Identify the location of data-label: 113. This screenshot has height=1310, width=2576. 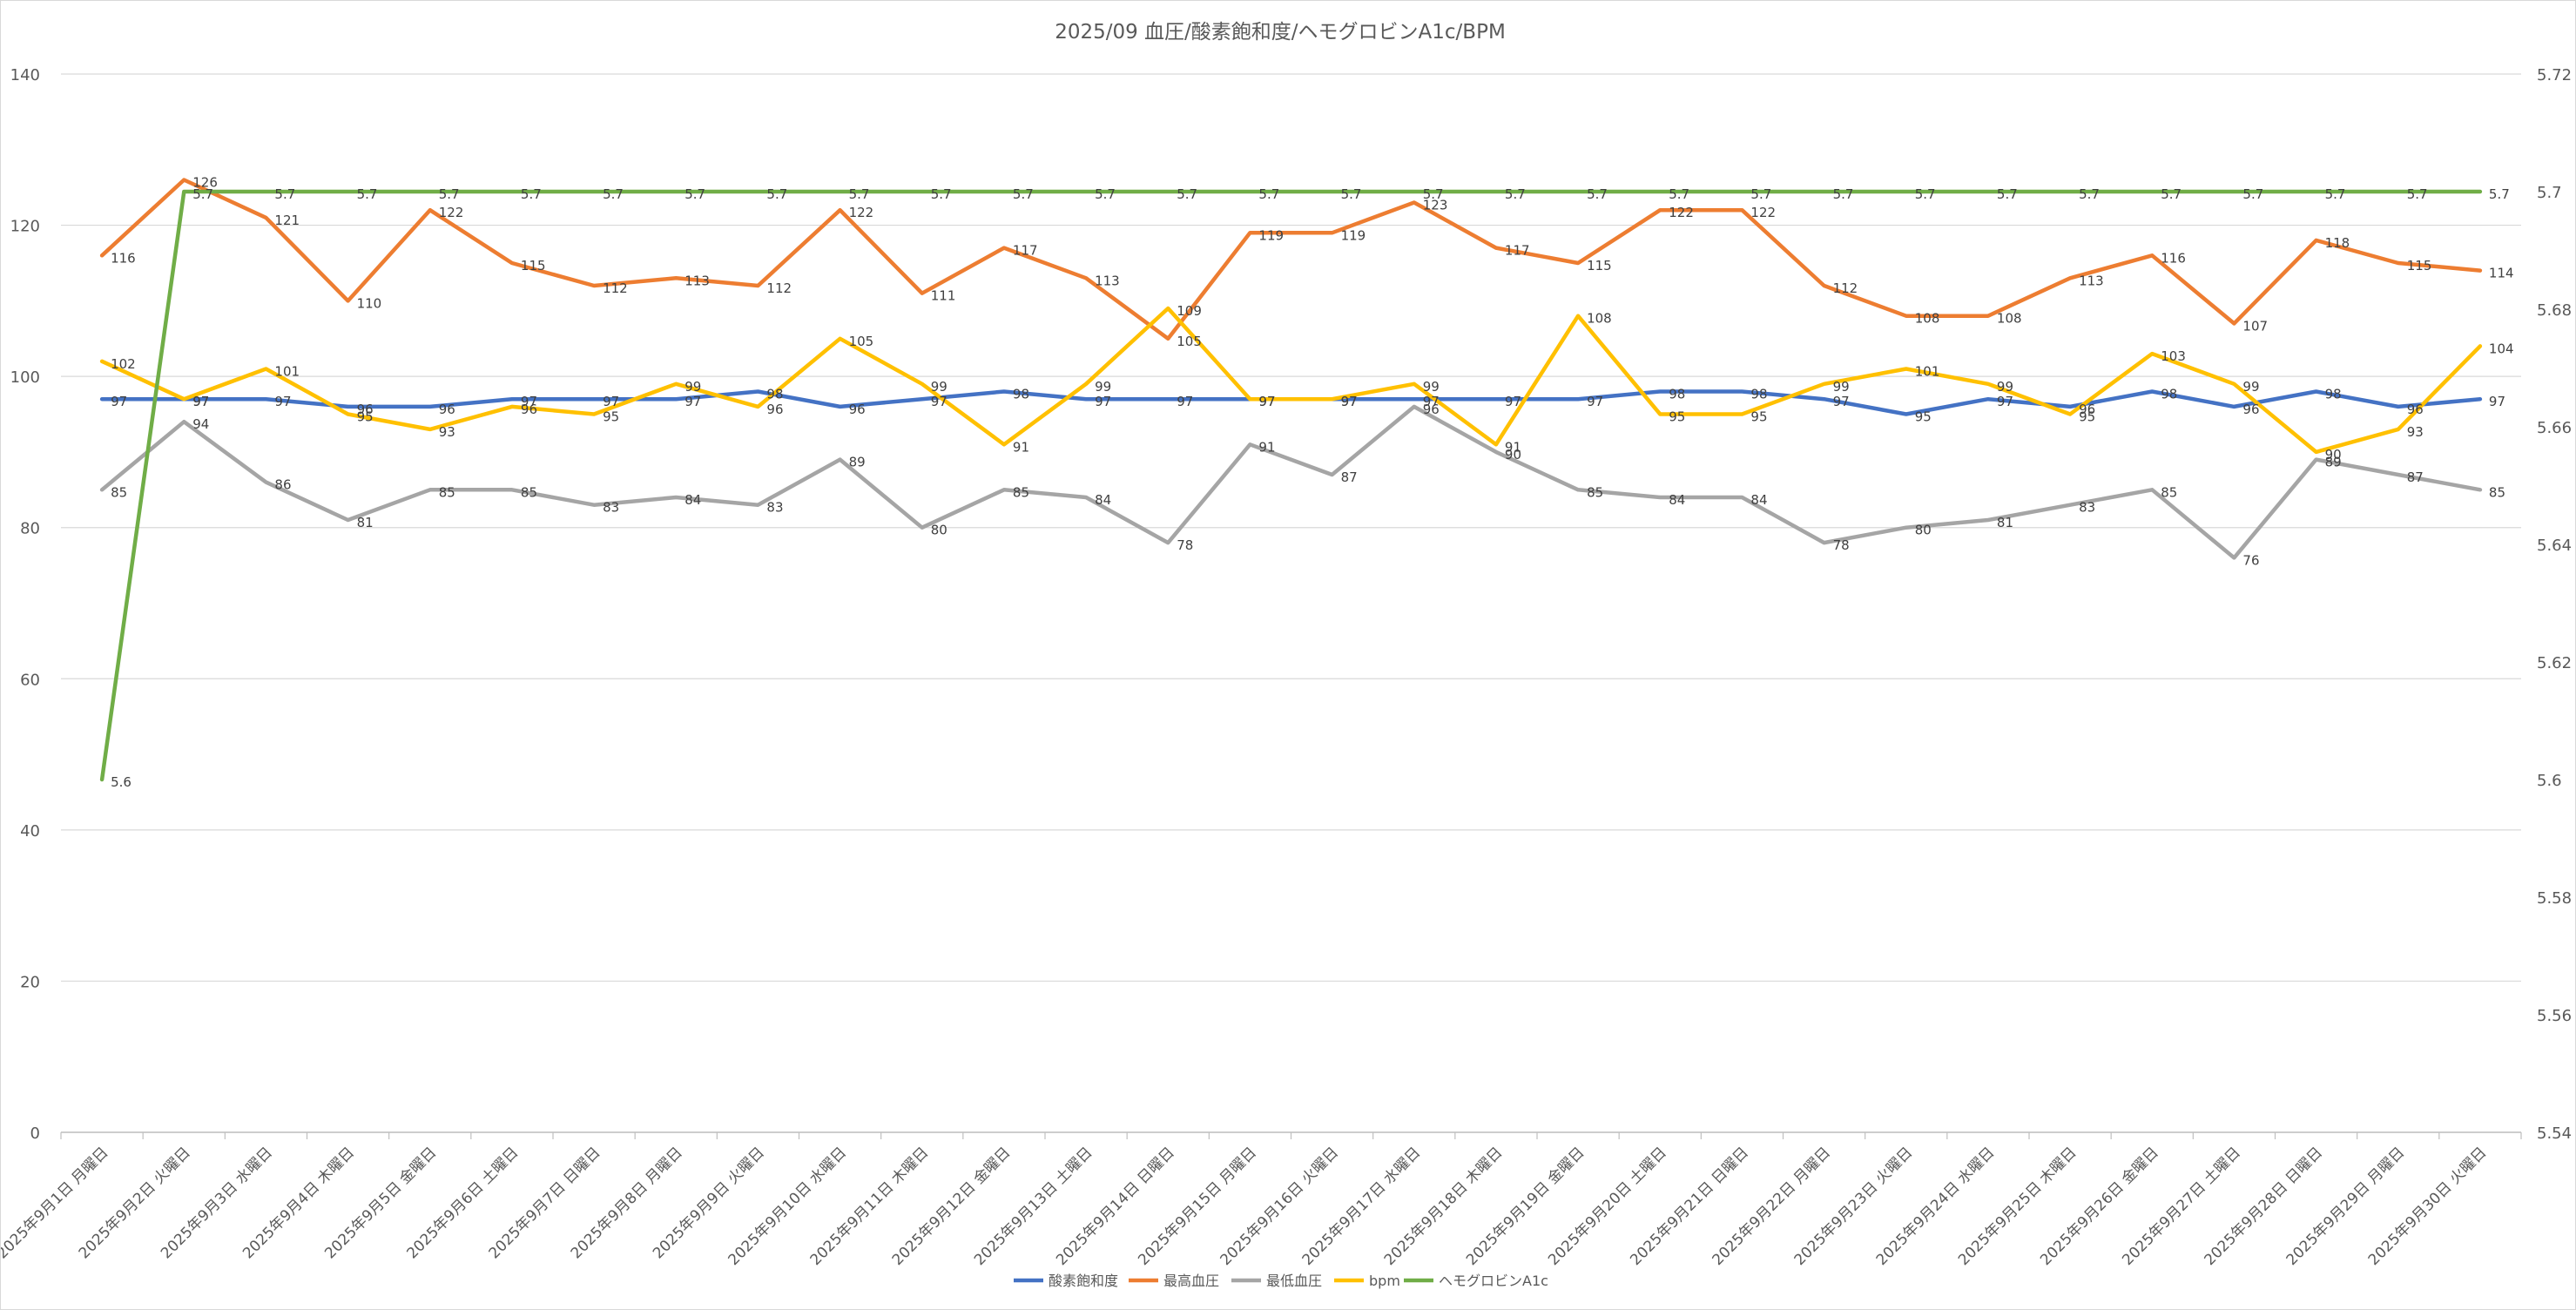
(697, 280).